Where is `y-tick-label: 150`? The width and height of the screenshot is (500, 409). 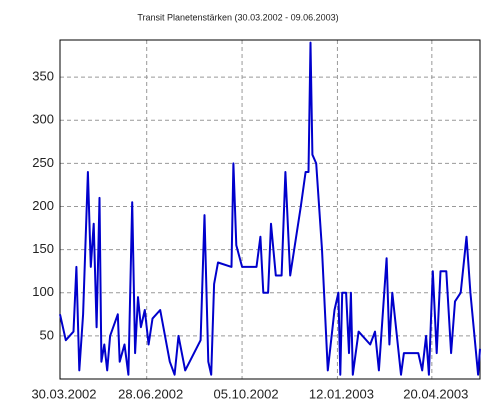
y-tick-label: 150 is located at coordinates (43, 248).